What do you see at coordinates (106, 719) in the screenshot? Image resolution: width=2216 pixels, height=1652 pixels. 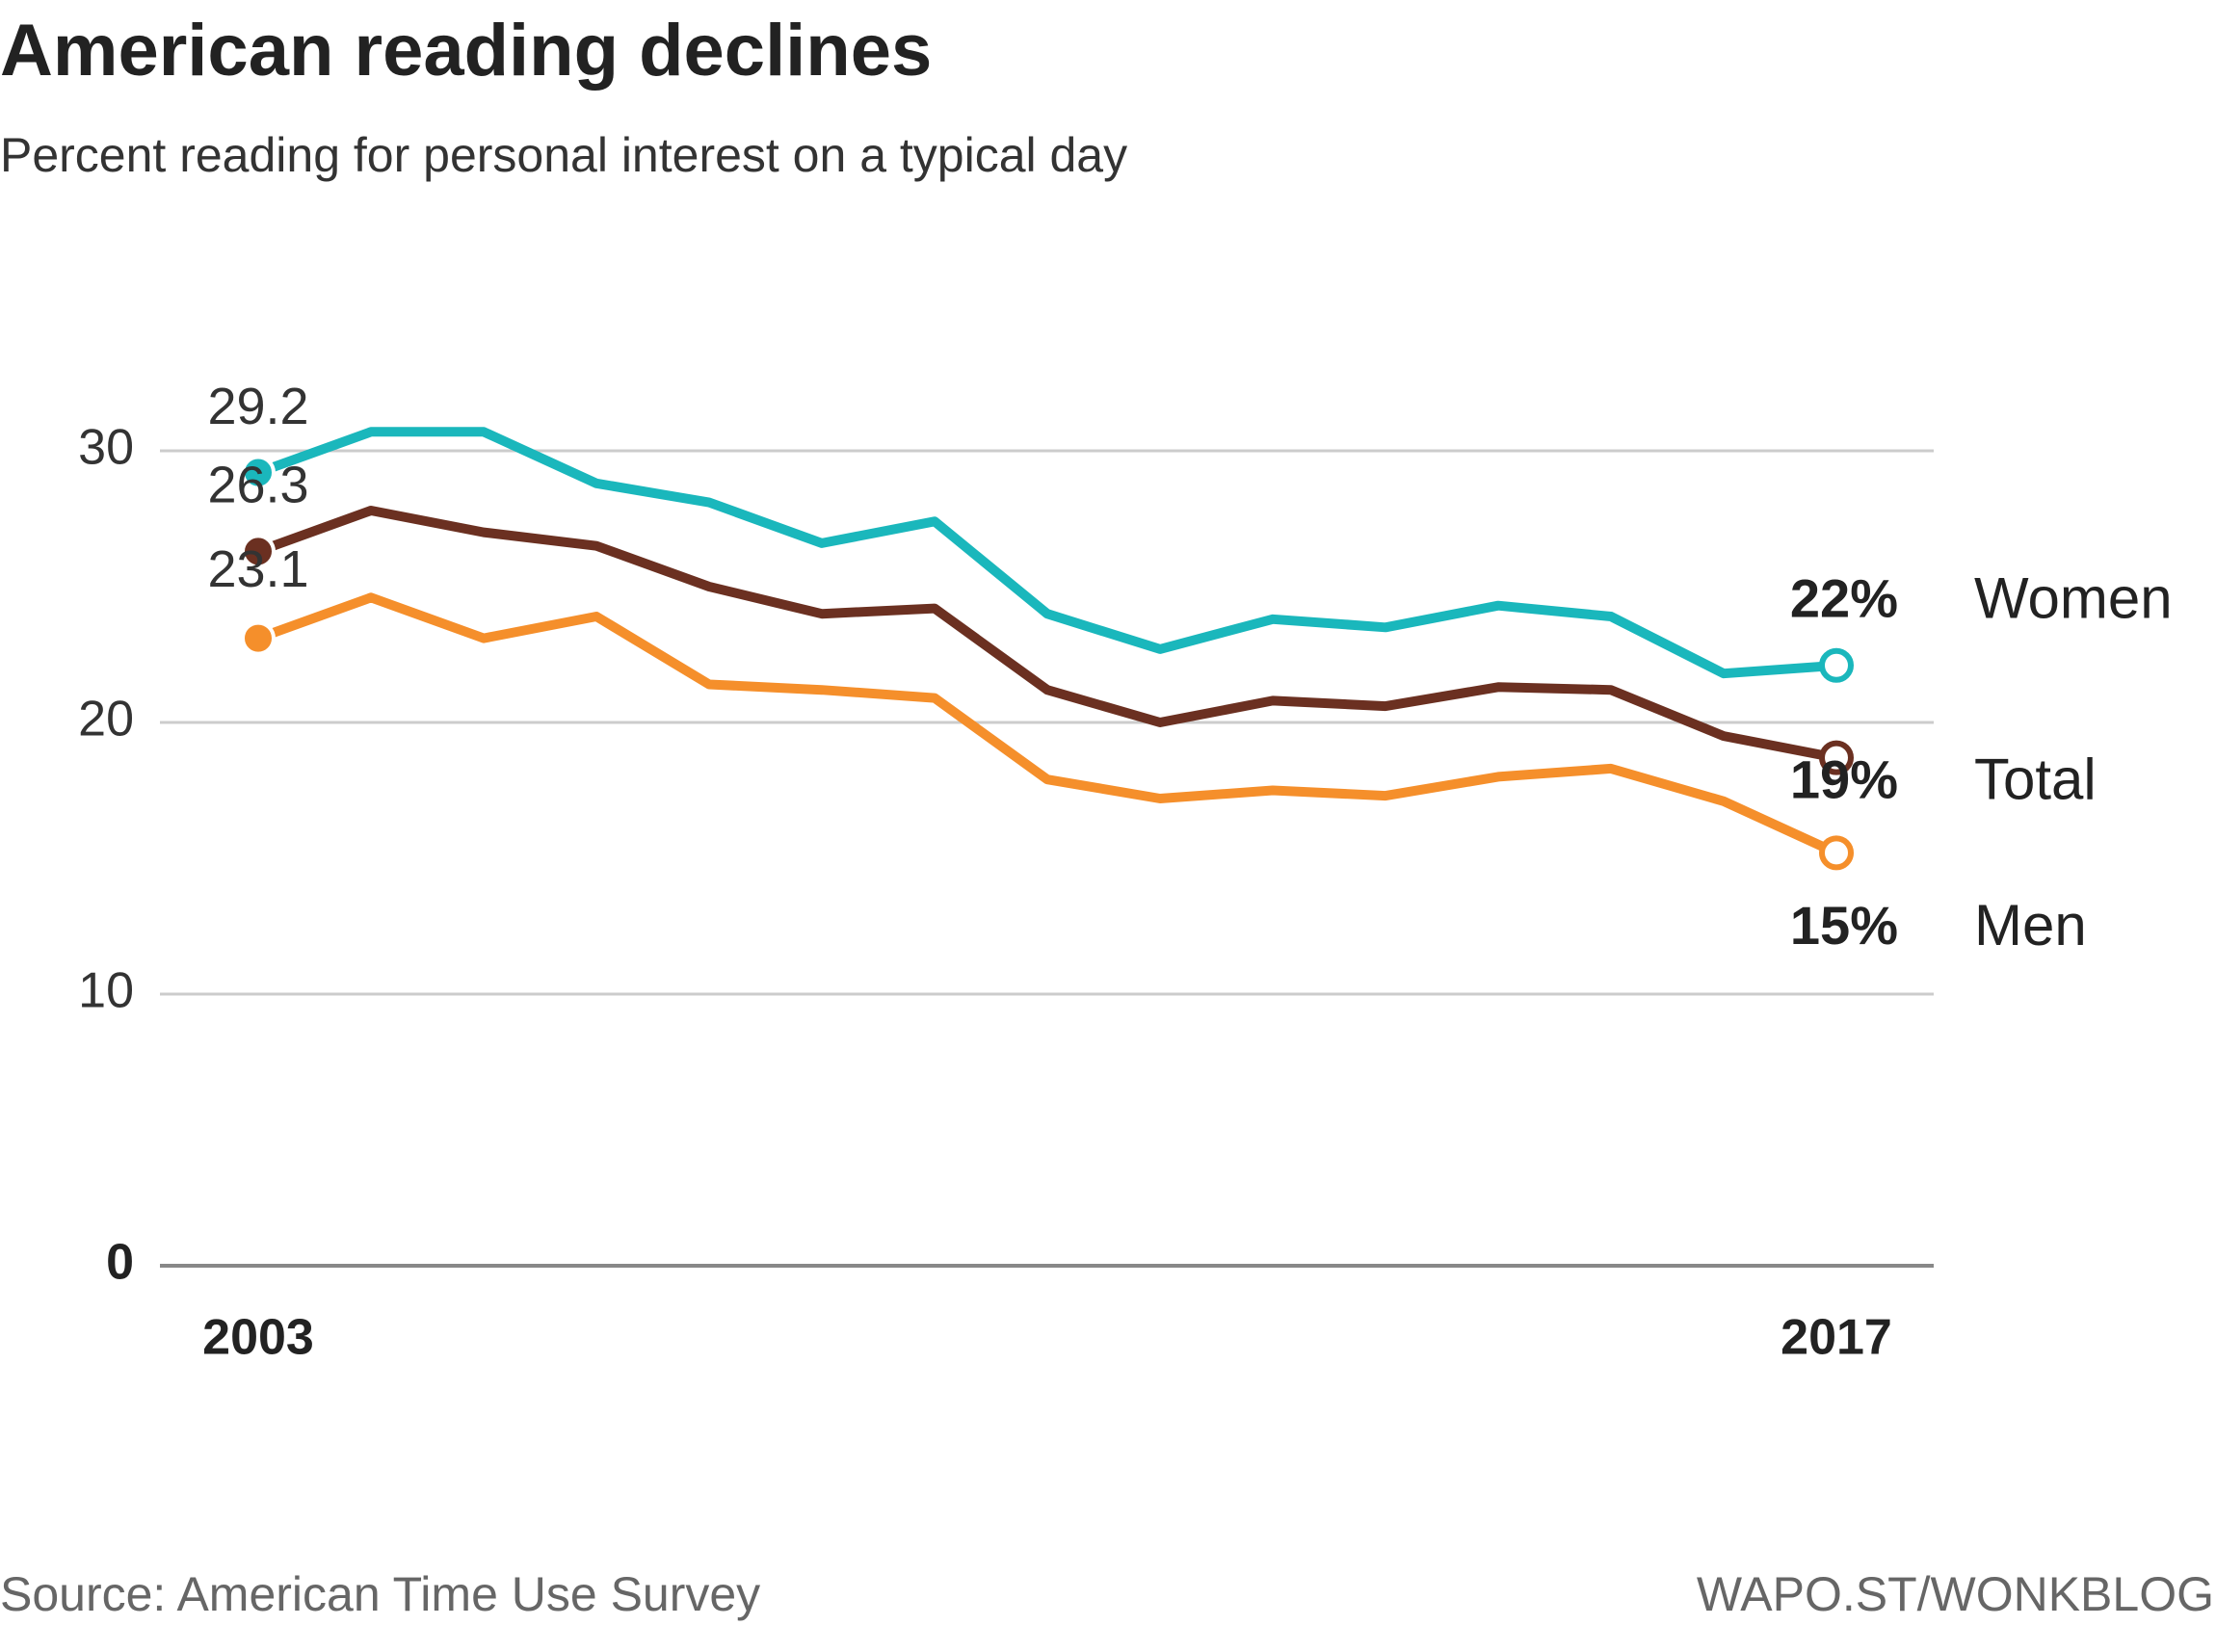 I see `y-tick-label: 20` at bounding box center [106, 719].